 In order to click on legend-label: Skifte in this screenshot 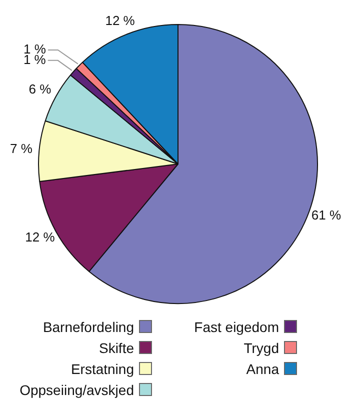, I will do `click(116, 348)`.